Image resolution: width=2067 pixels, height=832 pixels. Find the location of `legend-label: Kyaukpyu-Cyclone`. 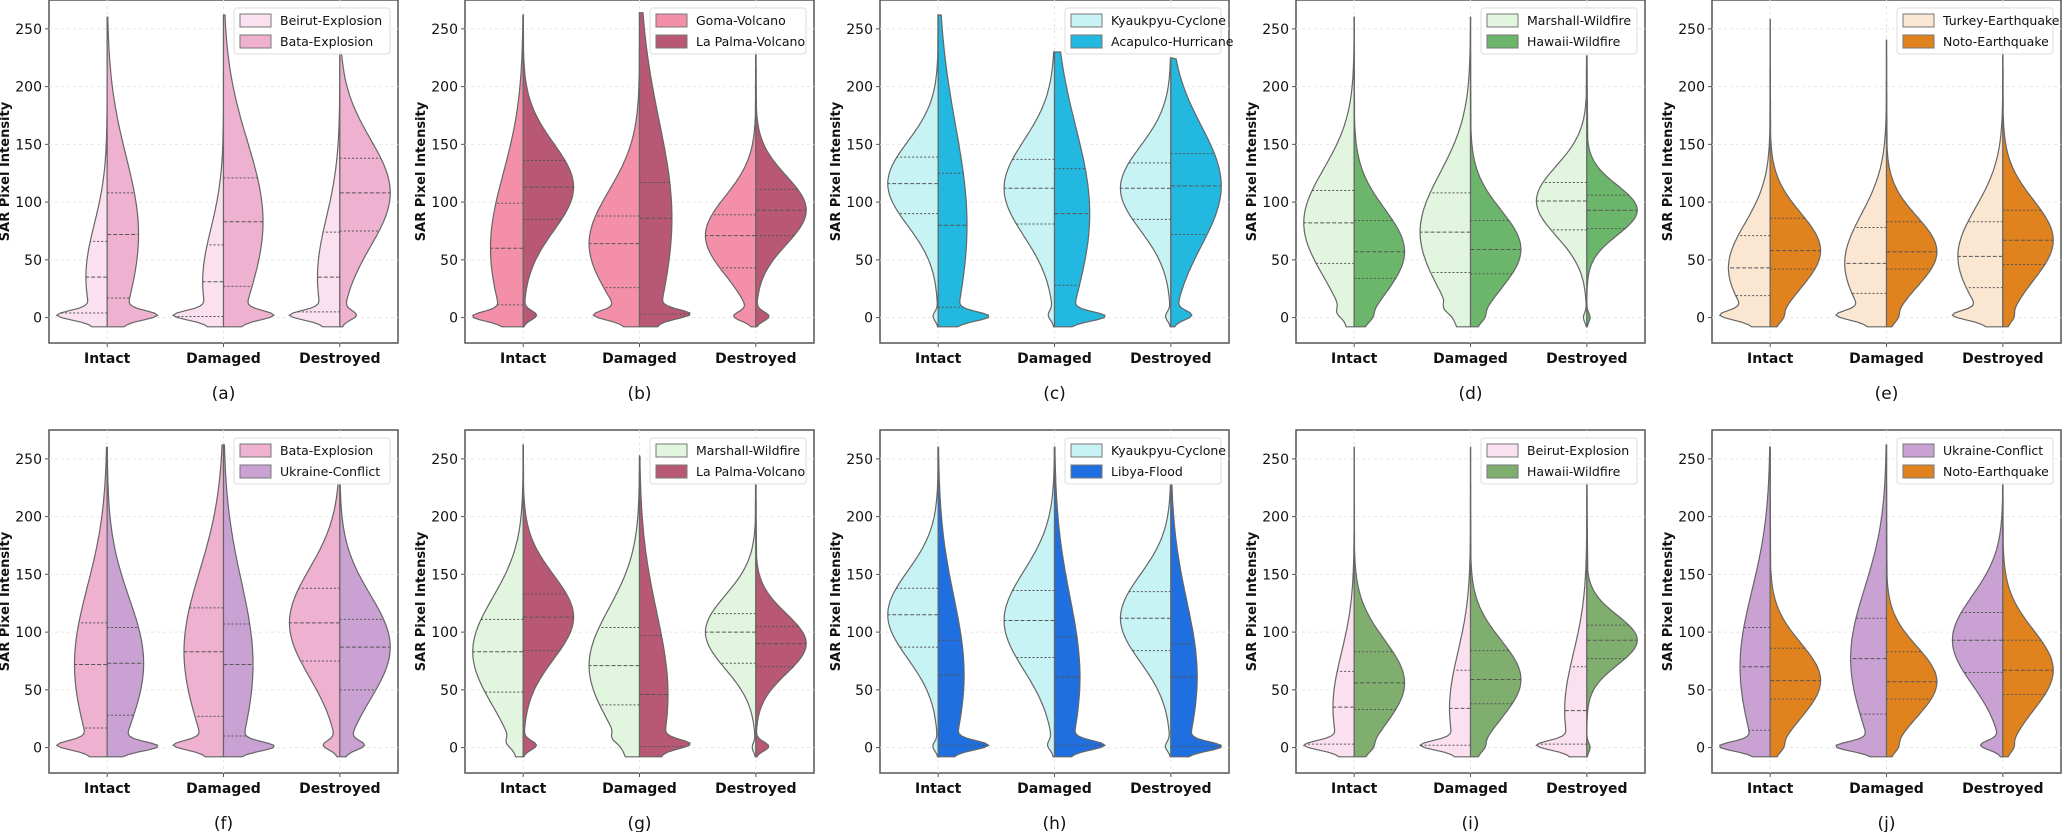

legend-label: Kyaukpyu-Cyclone is located at coordinates (1168, 20).